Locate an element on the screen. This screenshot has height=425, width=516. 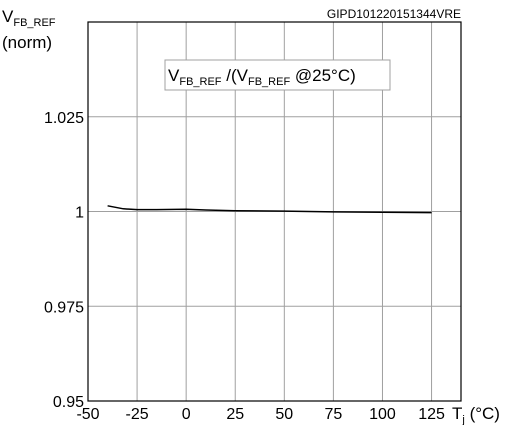
y-axis-title: VFB_REF is located at coordinates (29, 18).